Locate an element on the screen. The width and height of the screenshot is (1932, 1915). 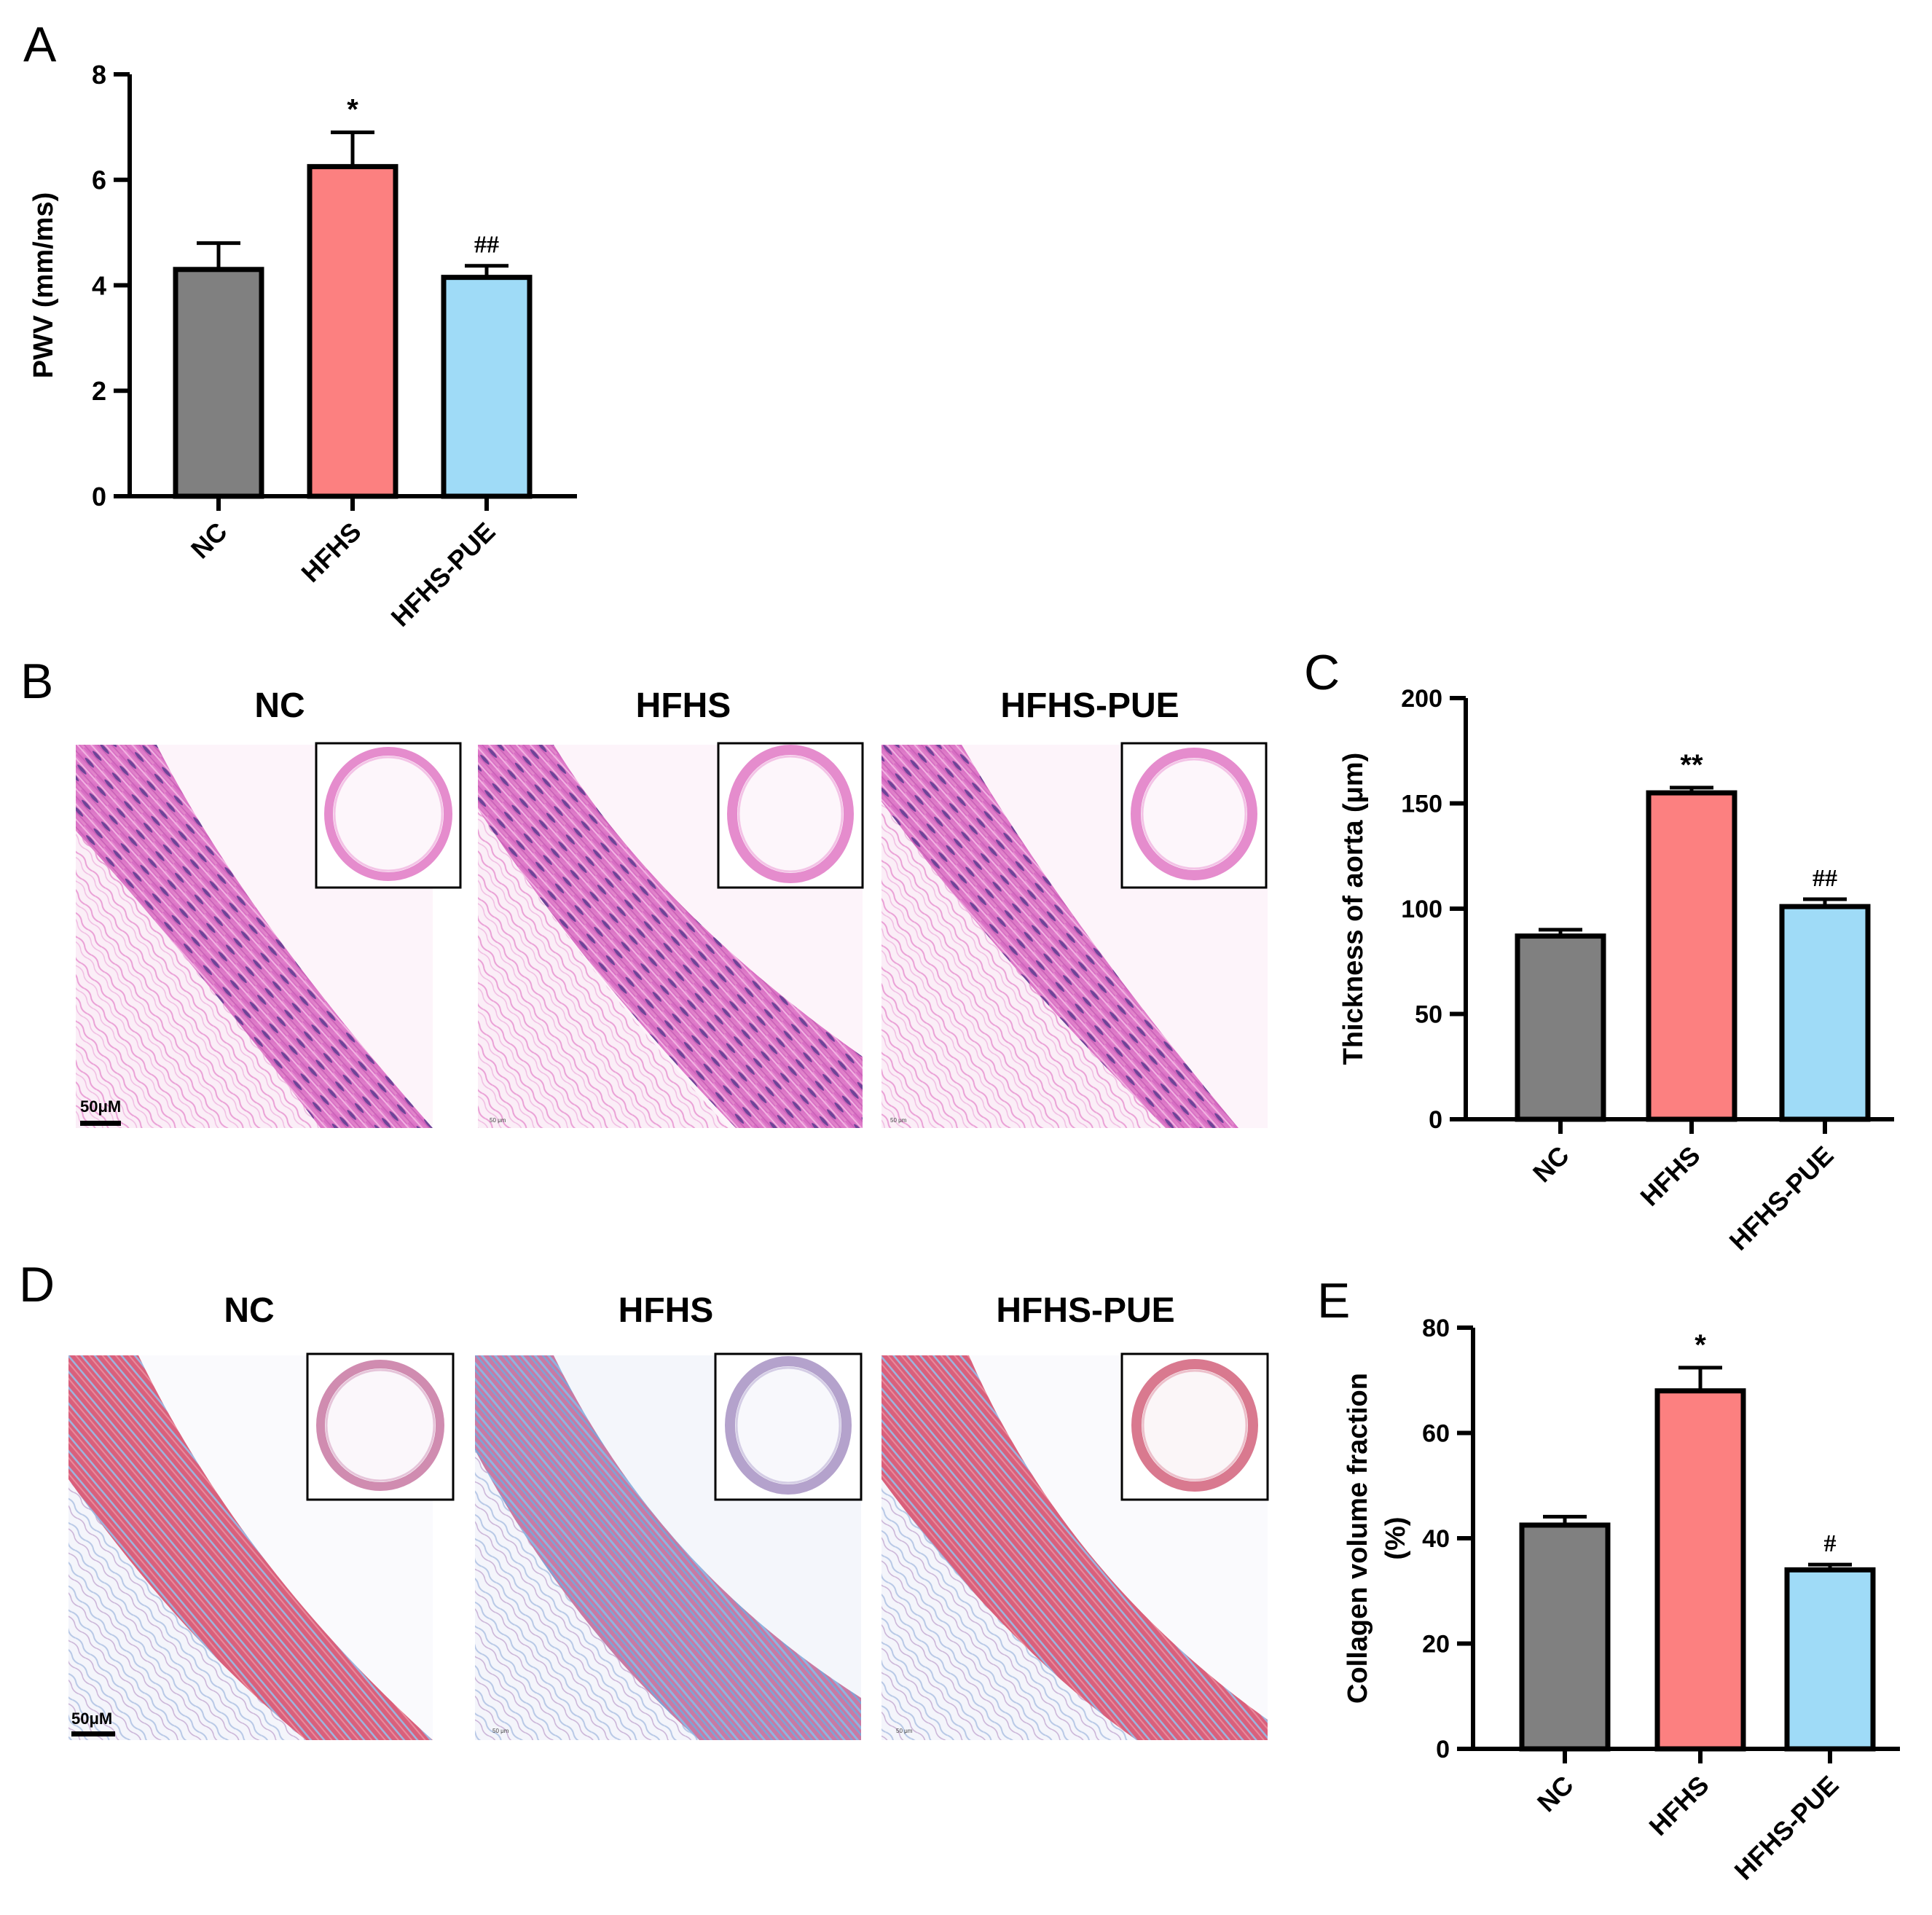
masson-image-hfhs-pue: 50 μm is located at coordinates (1075, 1546).